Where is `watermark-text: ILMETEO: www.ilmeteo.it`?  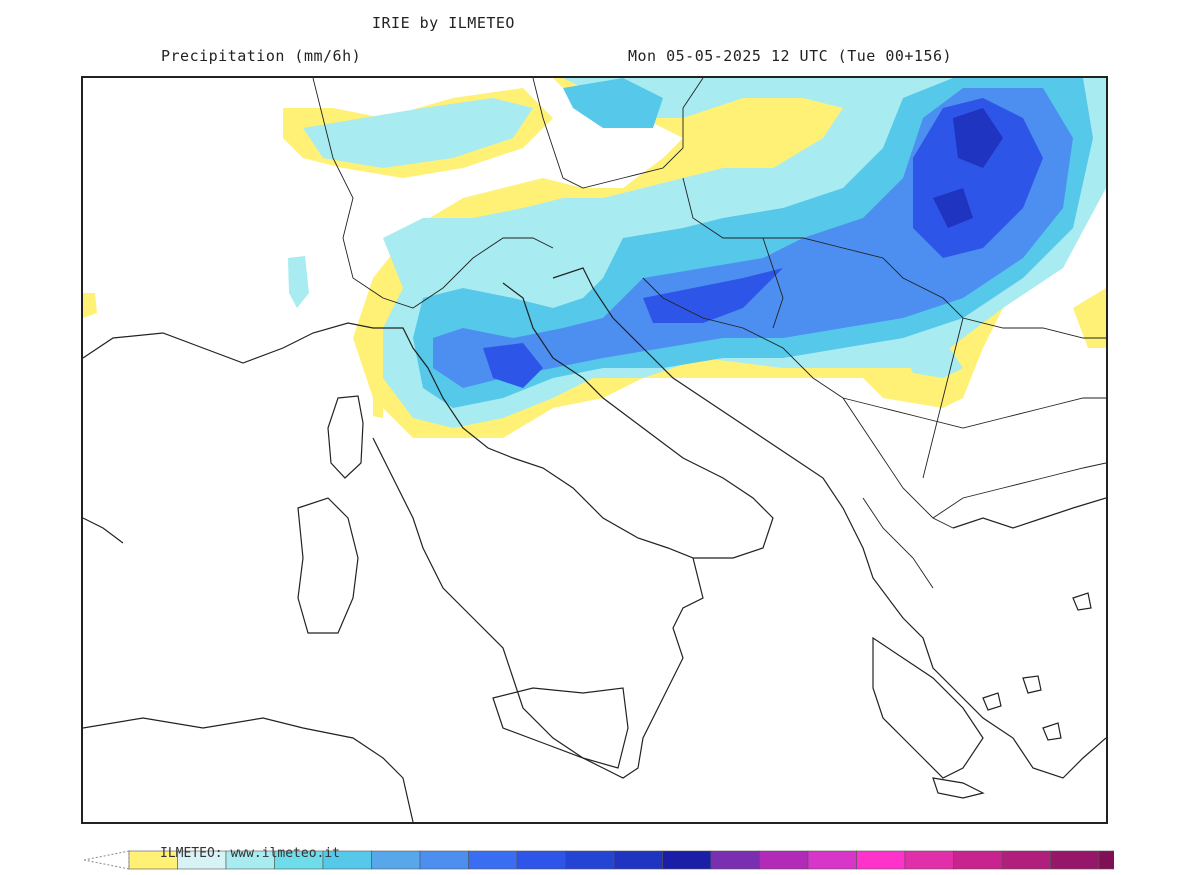
watermark-text: ILMETEO: www.ilmeteo.it is located at coordinates (250, 853).